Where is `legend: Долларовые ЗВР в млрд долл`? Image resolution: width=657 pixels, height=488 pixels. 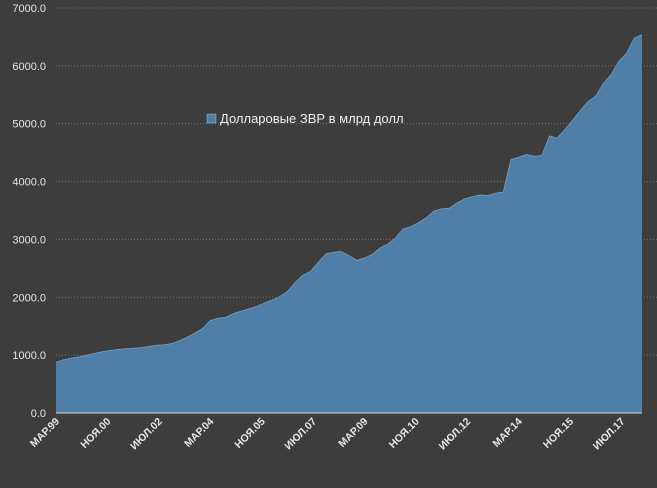 legend: Долларовые ЗВР в млрд долл is located at coordinates (305, 118).